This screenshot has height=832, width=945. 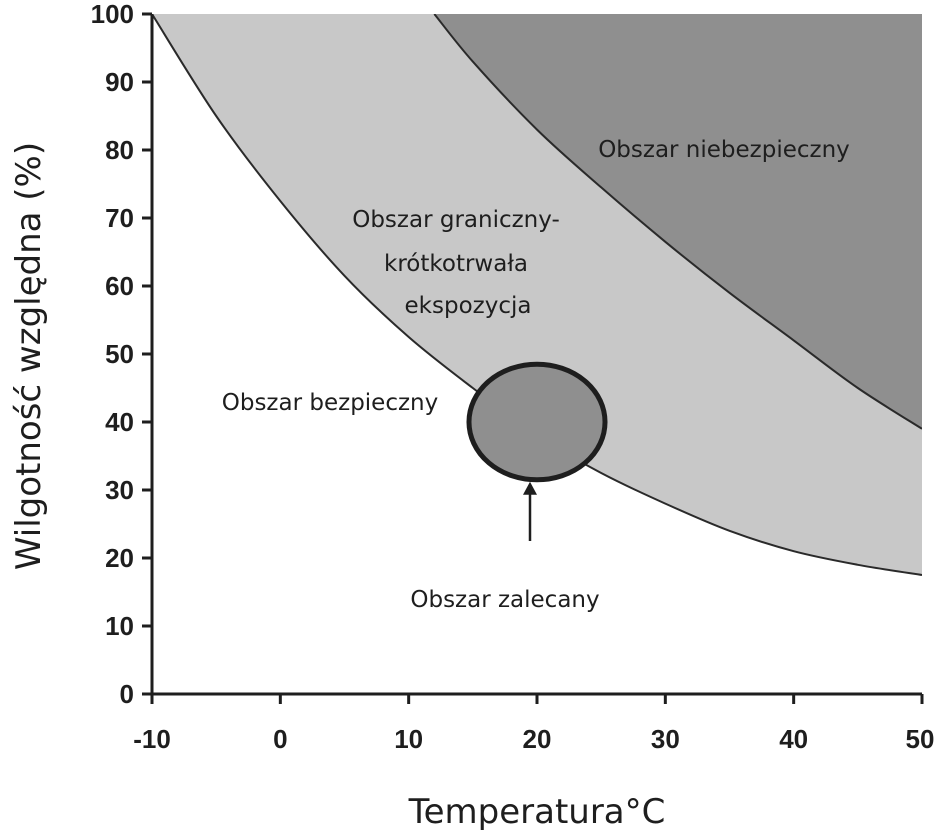 I want to click on y-tick-label: 30, so click(x=119, y=490).